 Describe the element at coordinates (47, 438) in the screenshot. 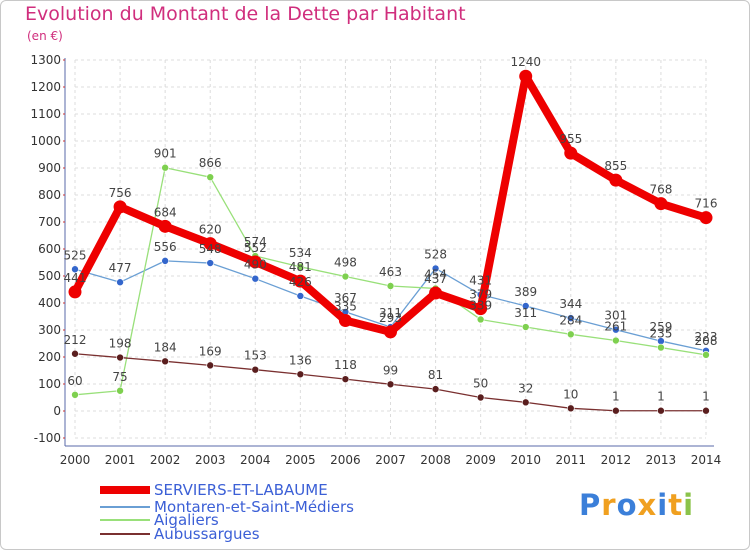

I see `y-tick-label: -100` at that location.